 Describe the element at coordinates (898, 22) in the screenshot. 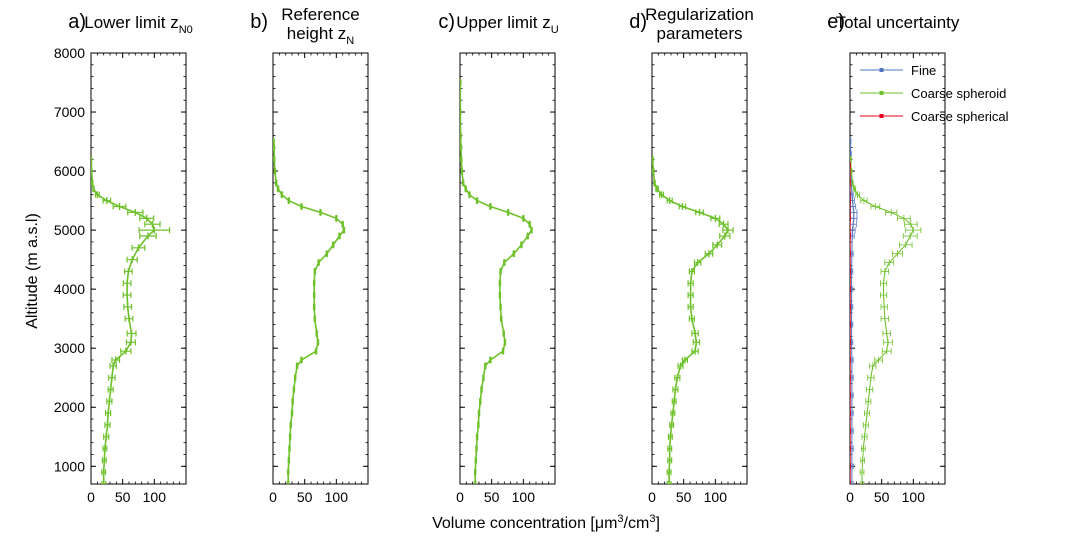

I see `panel-title-text: Total uncertainty` at that location.